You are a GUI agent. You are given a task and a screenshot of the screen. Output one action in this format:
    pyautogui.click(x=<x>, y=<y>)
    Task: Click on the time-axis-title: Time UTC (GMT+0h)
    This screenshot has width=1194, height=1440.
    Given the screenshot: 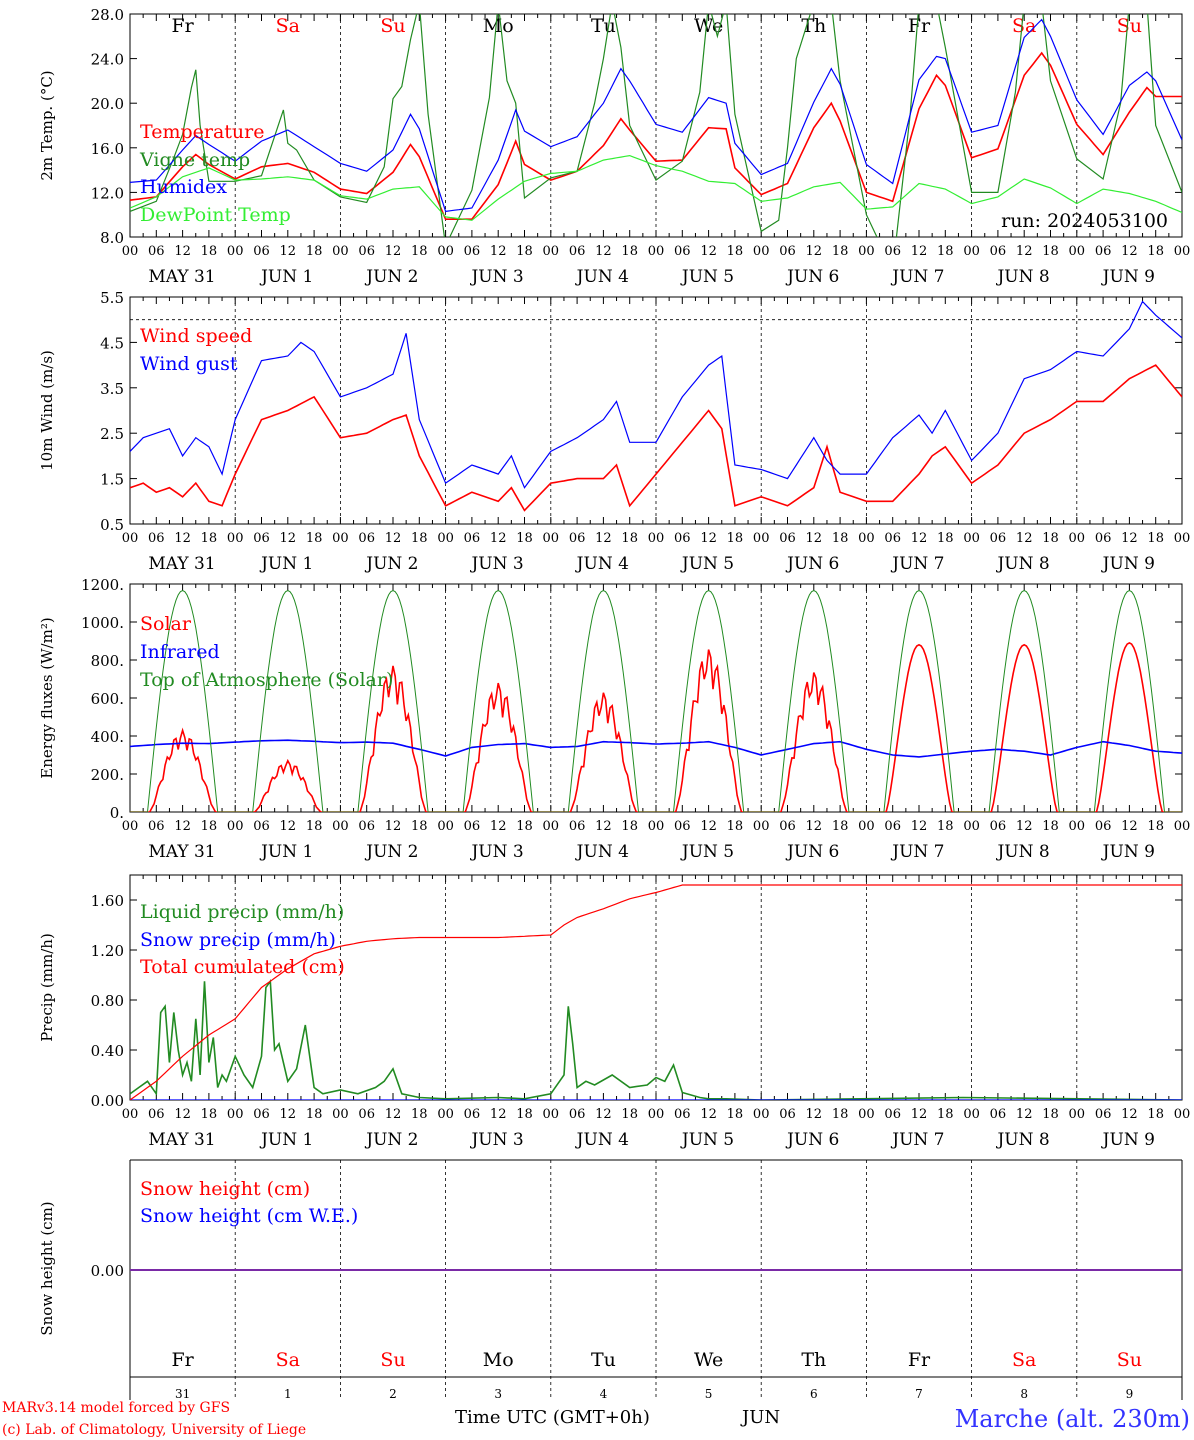 What is the action you would take?
    pyautogui.click(x=552, y=1417)
    